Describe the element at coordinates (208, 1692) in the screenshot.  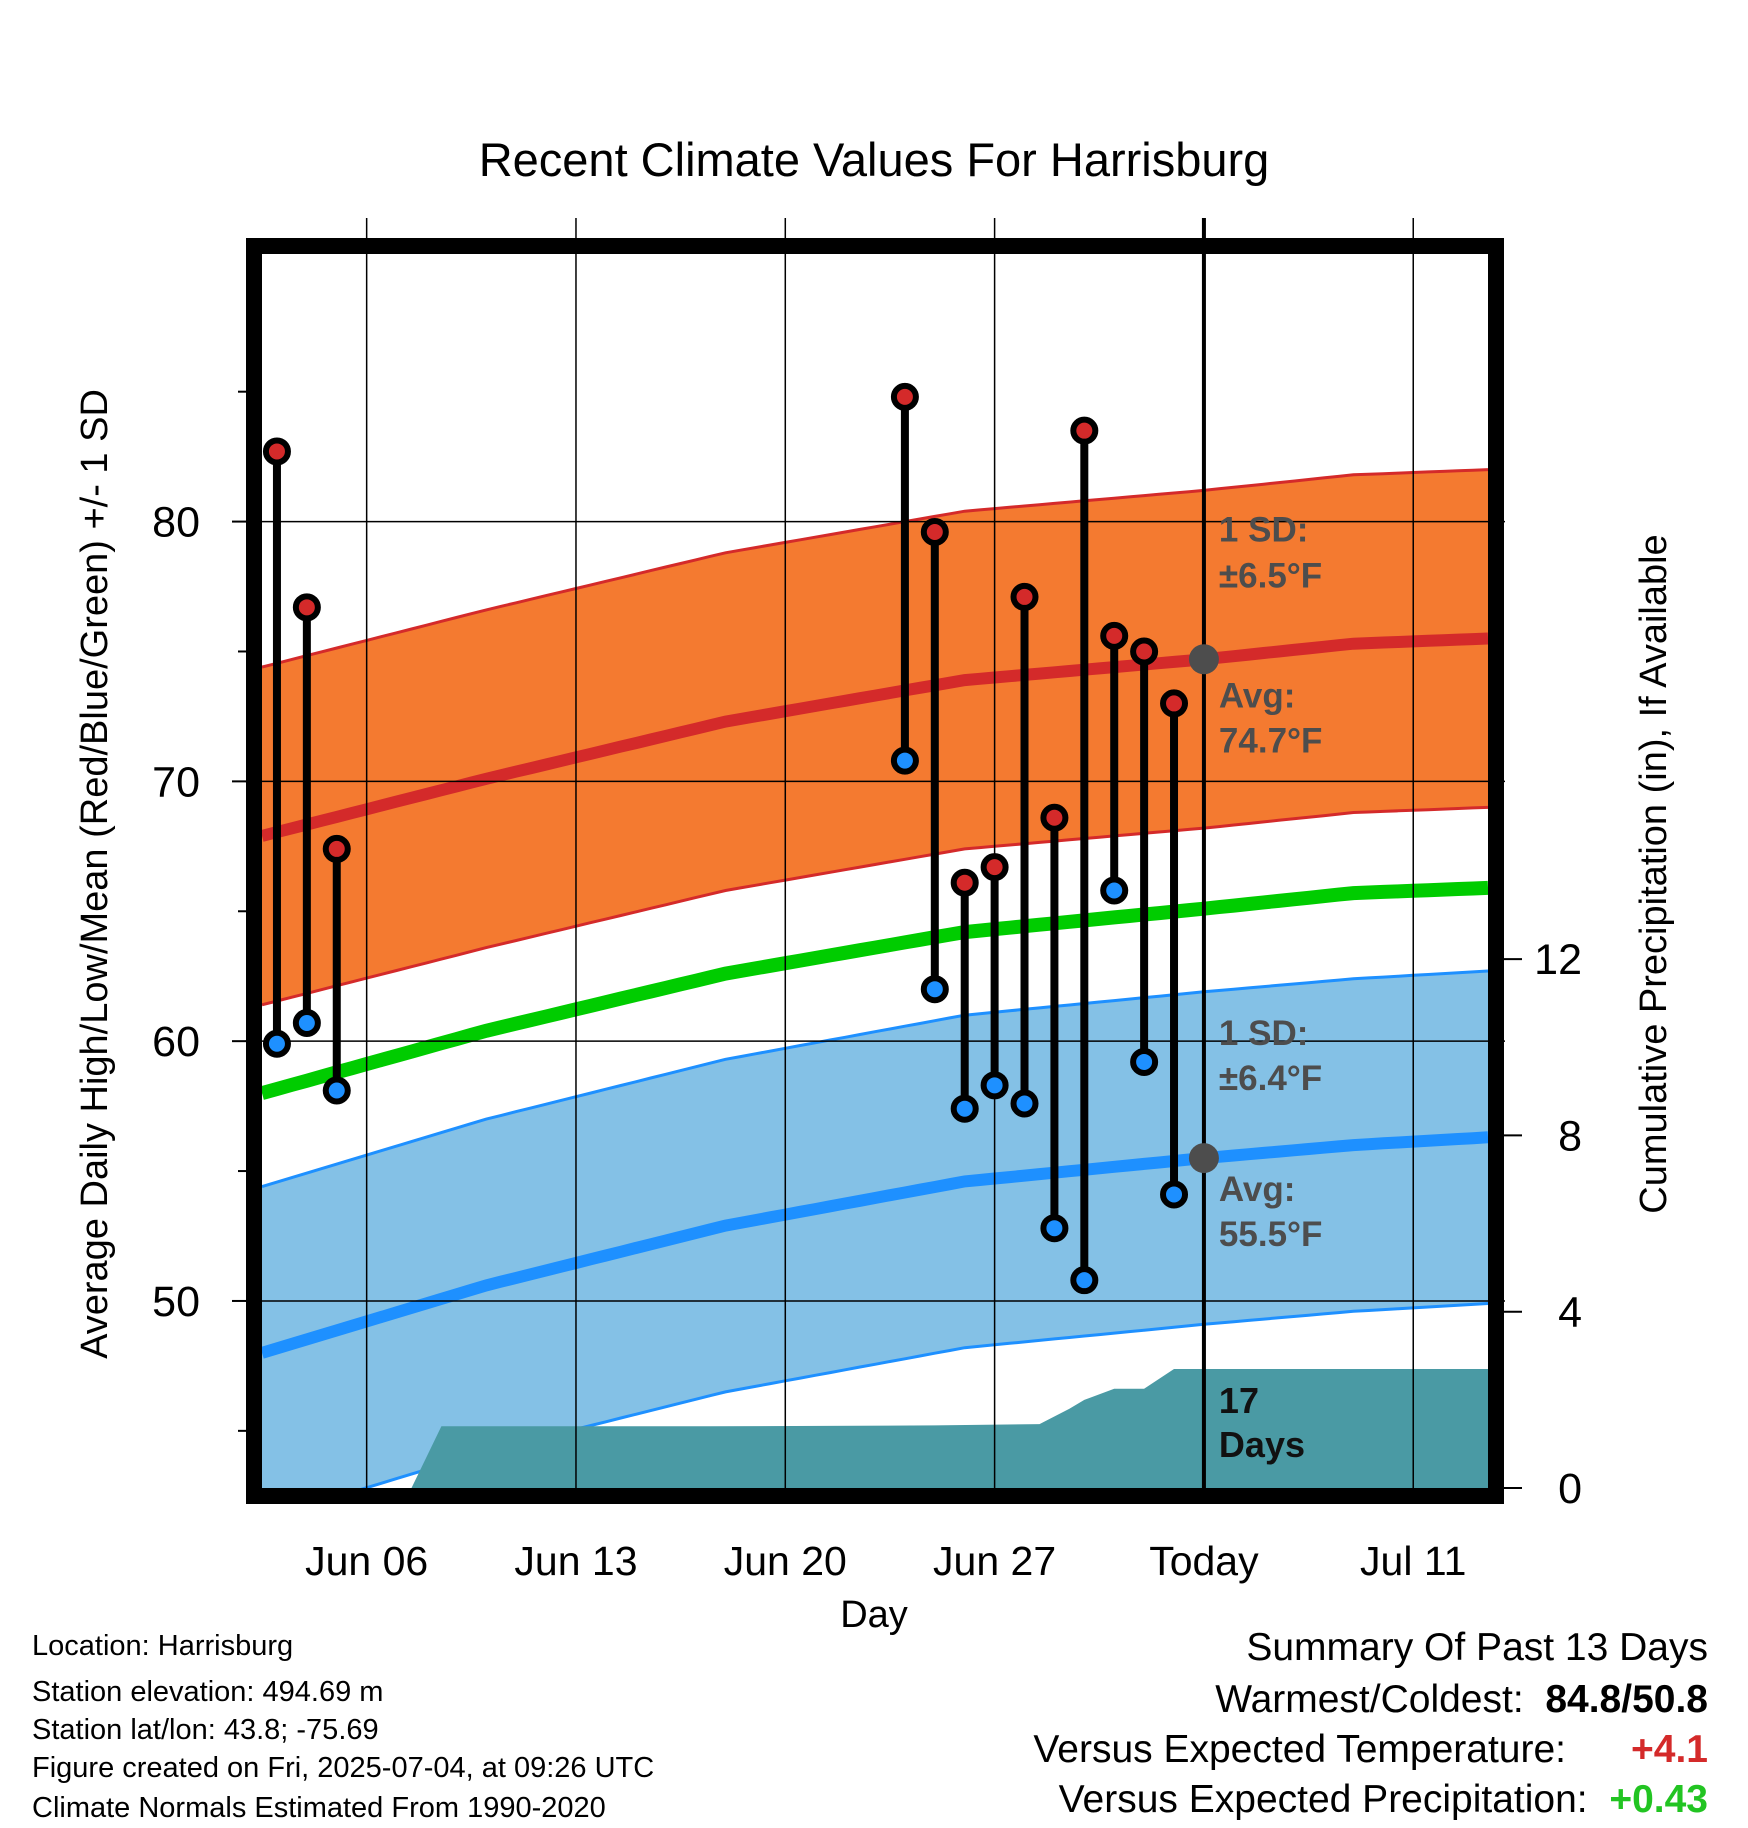
I see `elevation-text: Station elevation: 494.69 m` at that location.